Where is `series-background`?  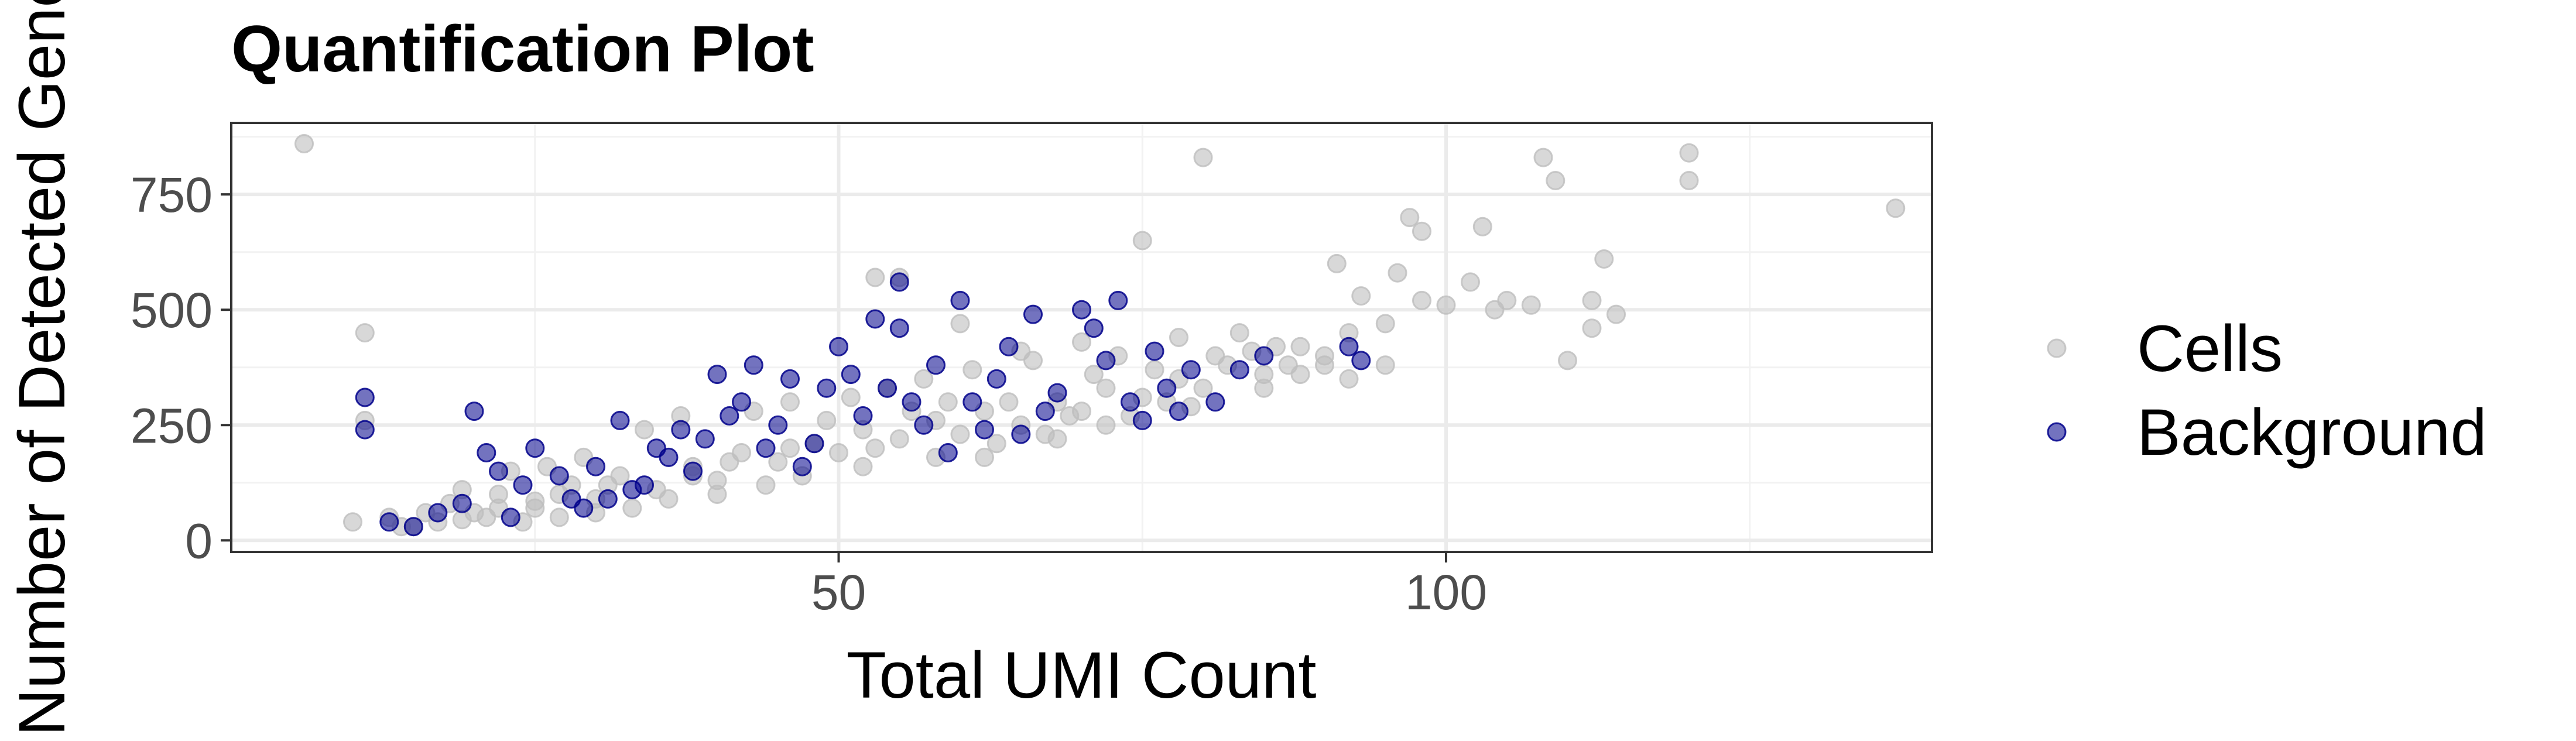 series-background is located at coordinates (863, 404).